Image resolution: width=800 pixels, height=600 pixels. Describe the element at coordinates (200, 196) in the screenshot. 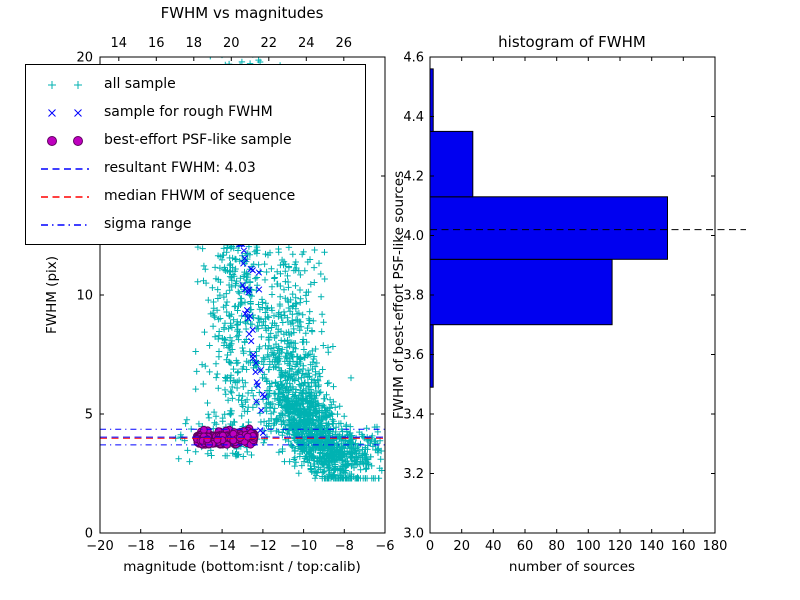

I see `legend-label: median FHWM of sequence` at that location.